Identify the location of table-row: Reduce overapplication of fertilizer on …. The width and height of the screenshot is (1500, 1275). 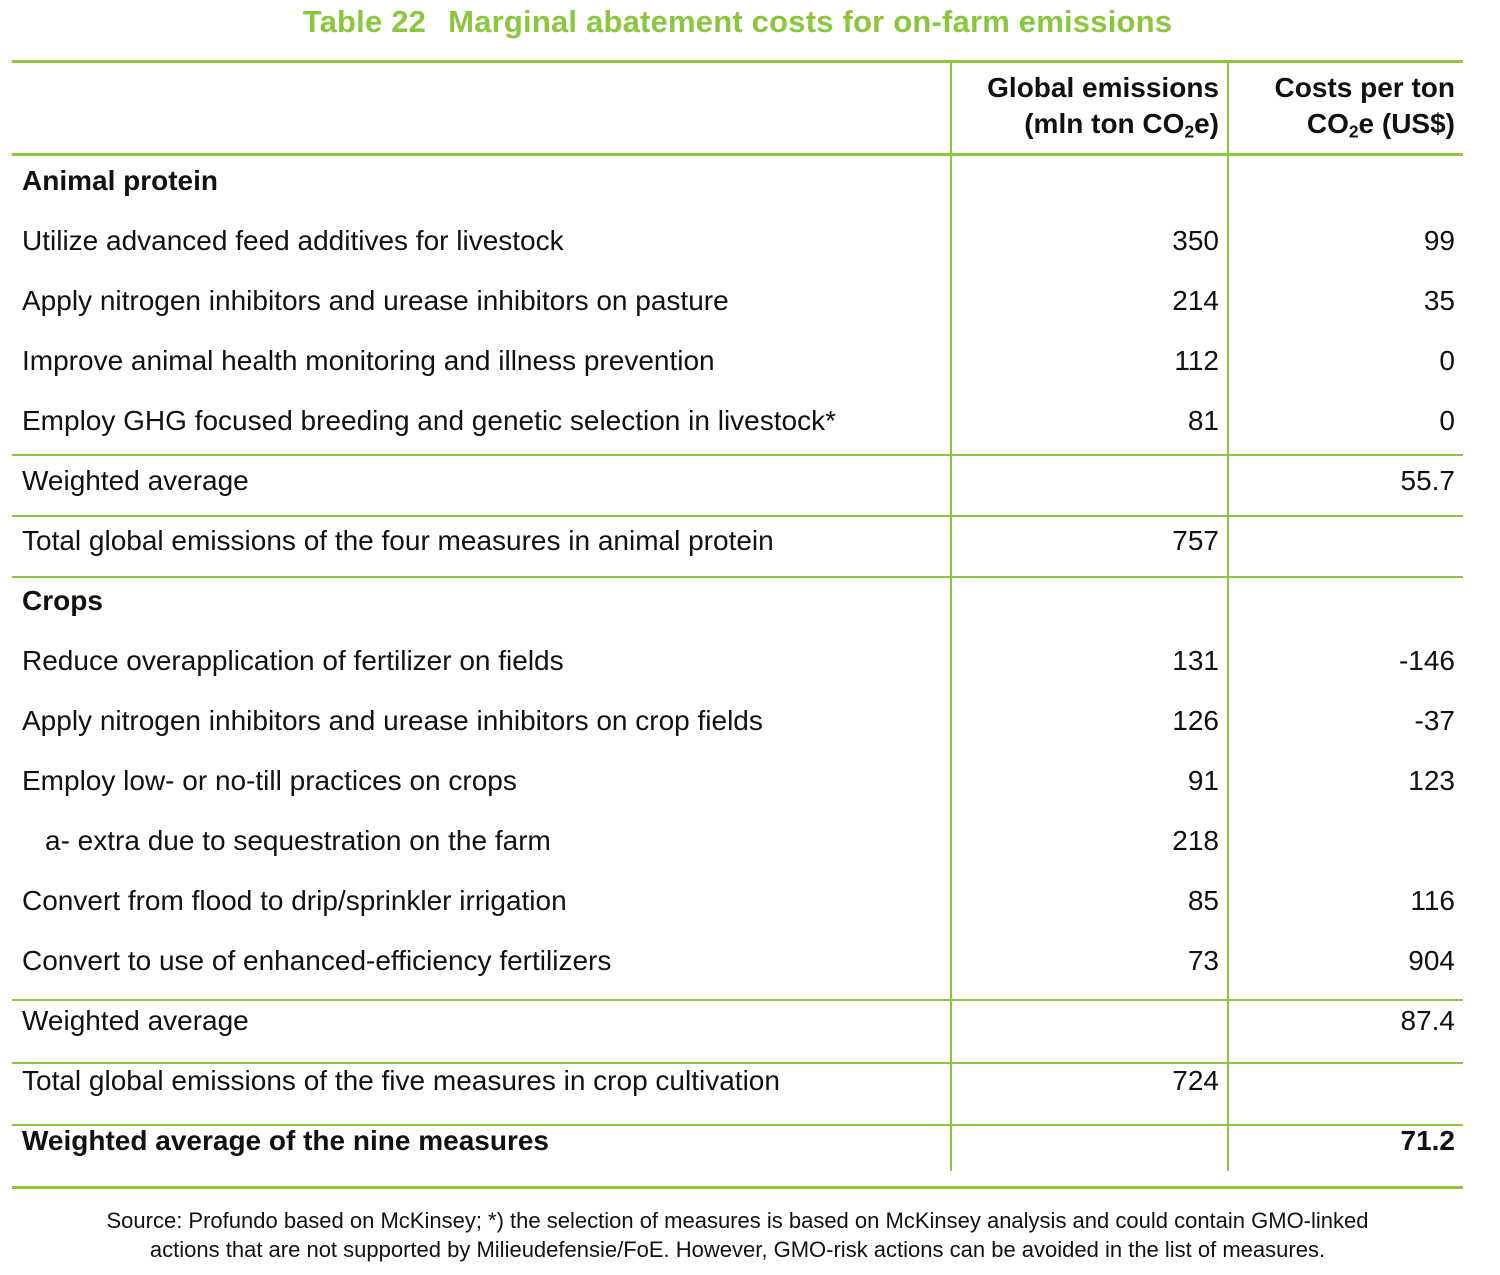
(737, 661).